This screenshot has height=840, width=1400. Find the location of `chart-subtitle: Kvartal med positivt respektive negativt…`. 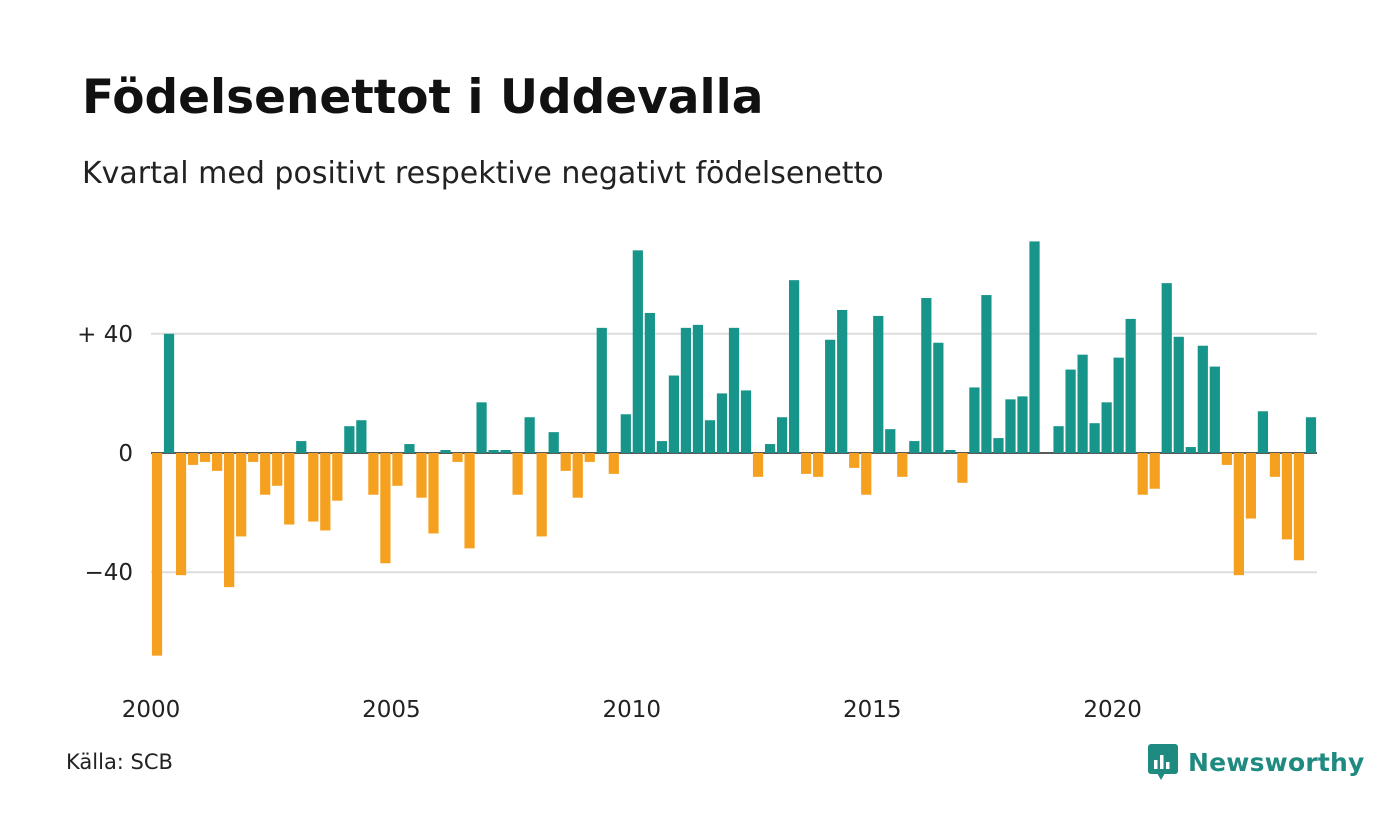

chart-subtitle: Kvartal med positivt respektive negativt… is located at coordinates (483, 173).